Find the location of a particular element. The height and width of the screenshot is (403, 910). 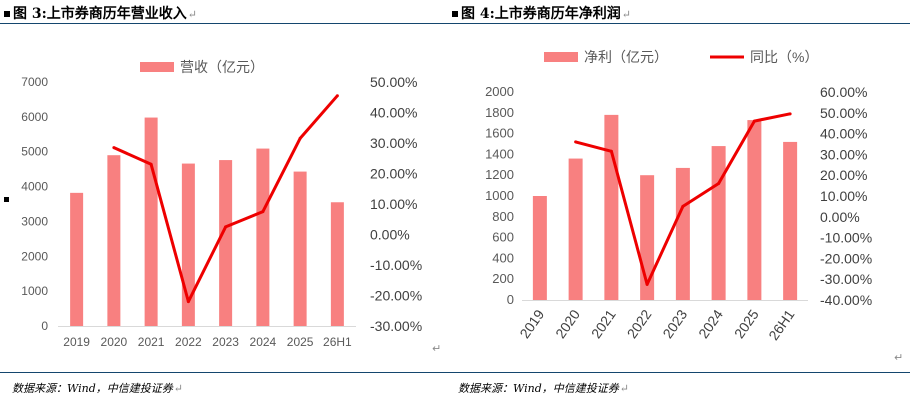

figure-3-title: 图 3:上市券商历年营业收入↵ is located at coordinates (100, 13).